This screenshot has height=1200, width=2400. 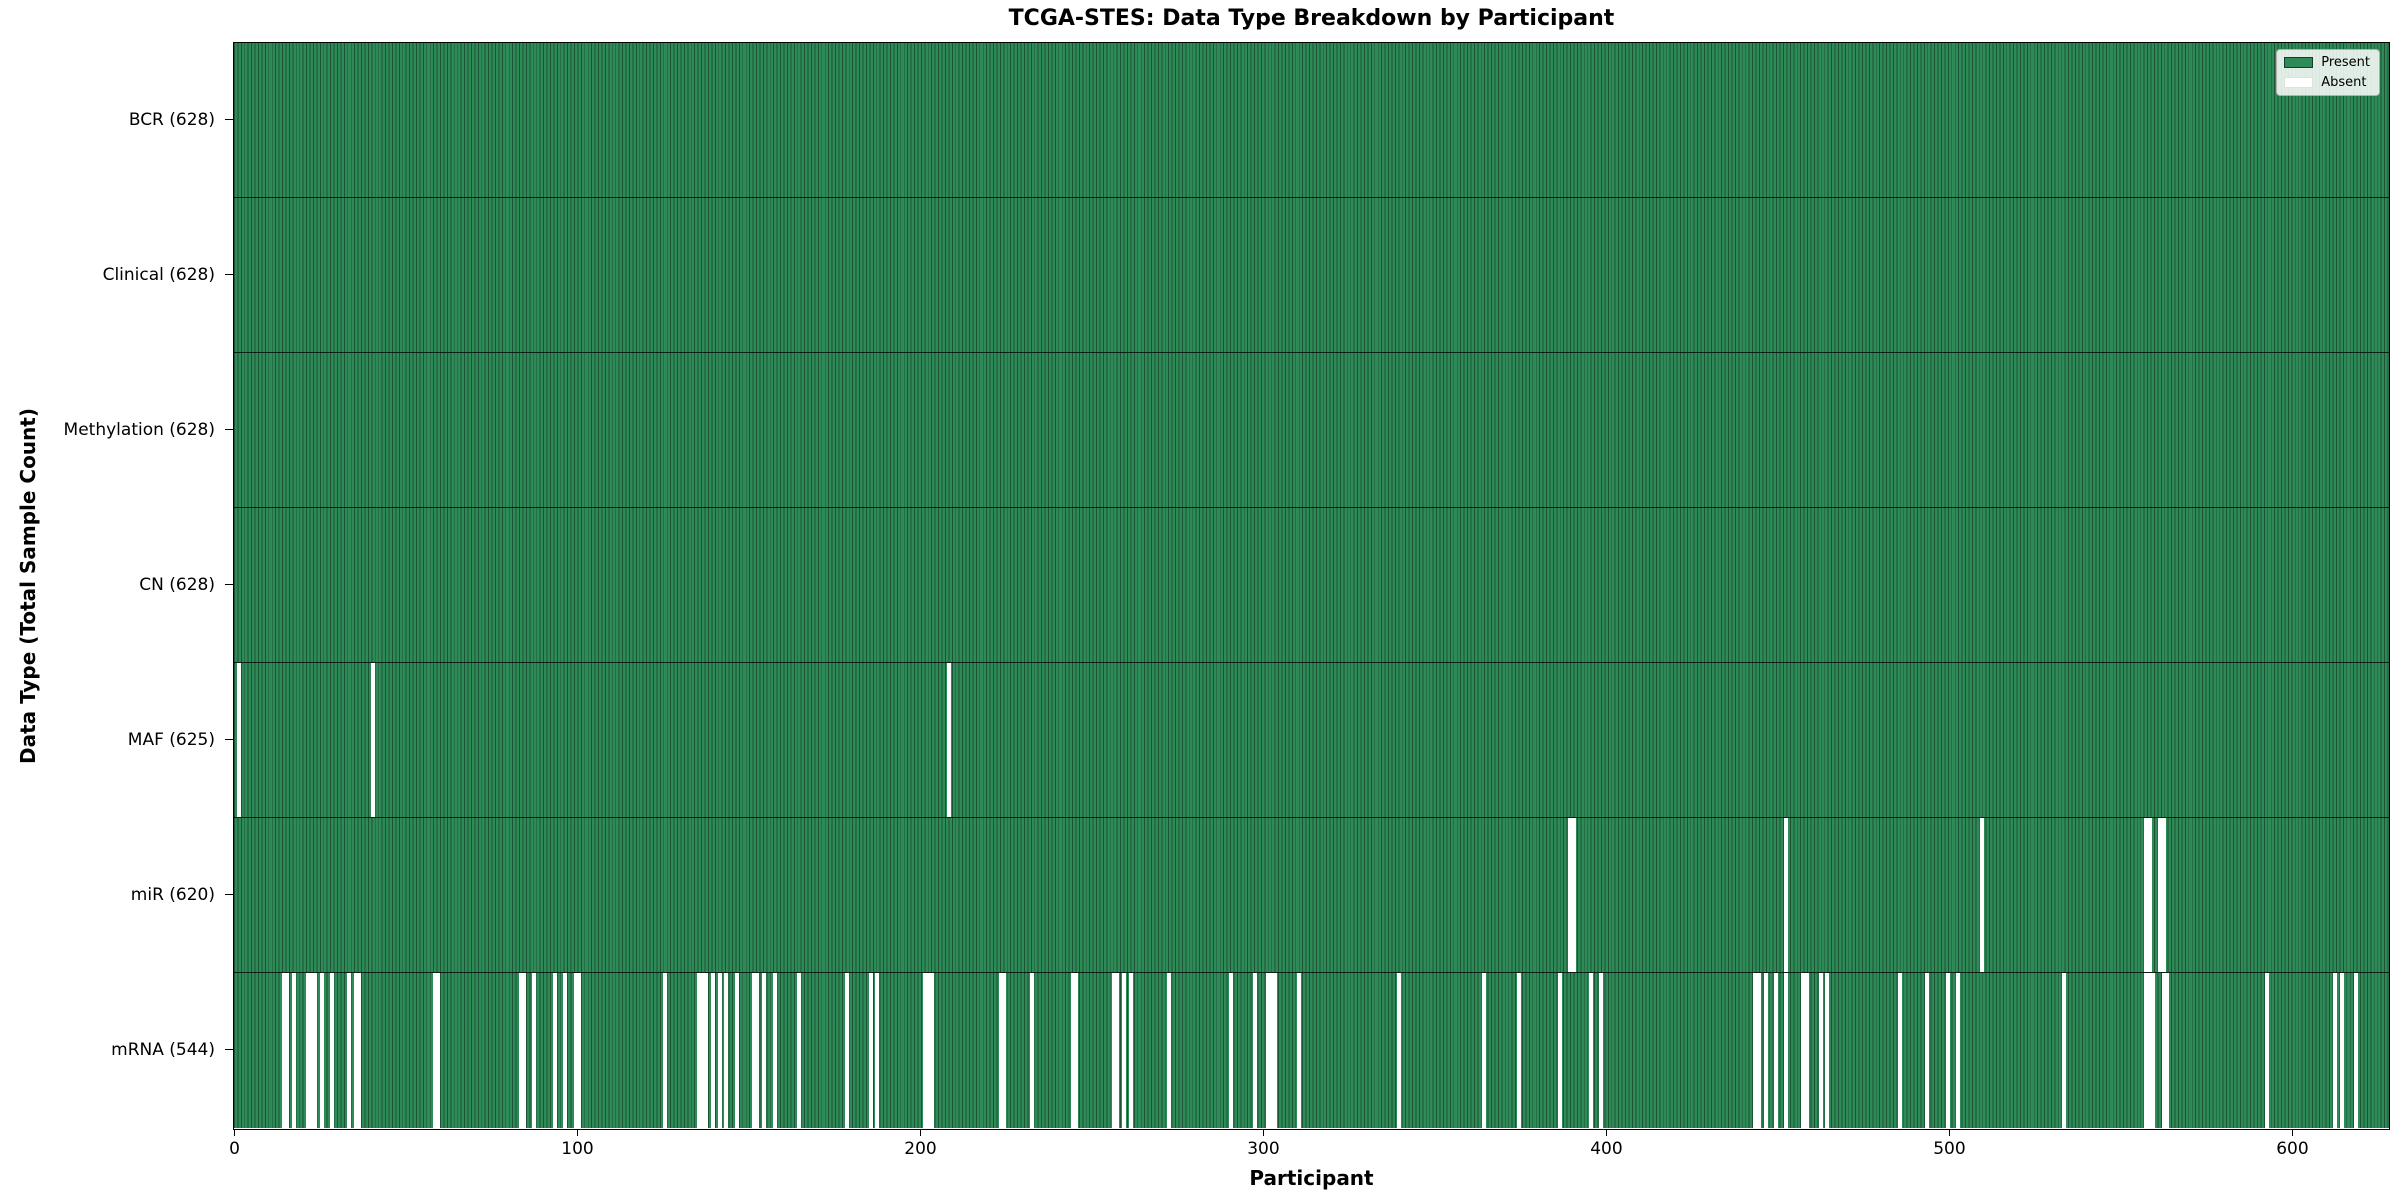 What do you see at coordinates (1606, 1149) in the screenshot?
I see `x-tick-label: 400` at bounding box center [1606, 1149].